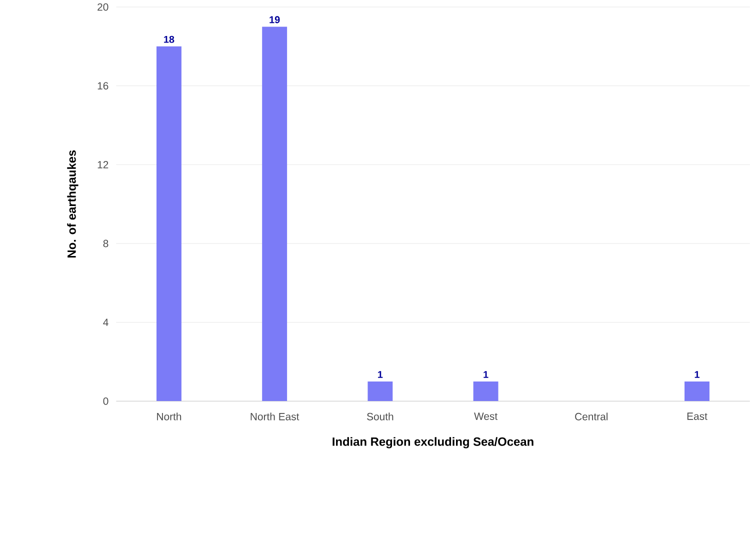 The height and width of the screenshot is (545, 750). What do you see at coordinates (103, 86) in the screenshot?
I see `y-tick-label: 16` at bounding box center [103, 86].